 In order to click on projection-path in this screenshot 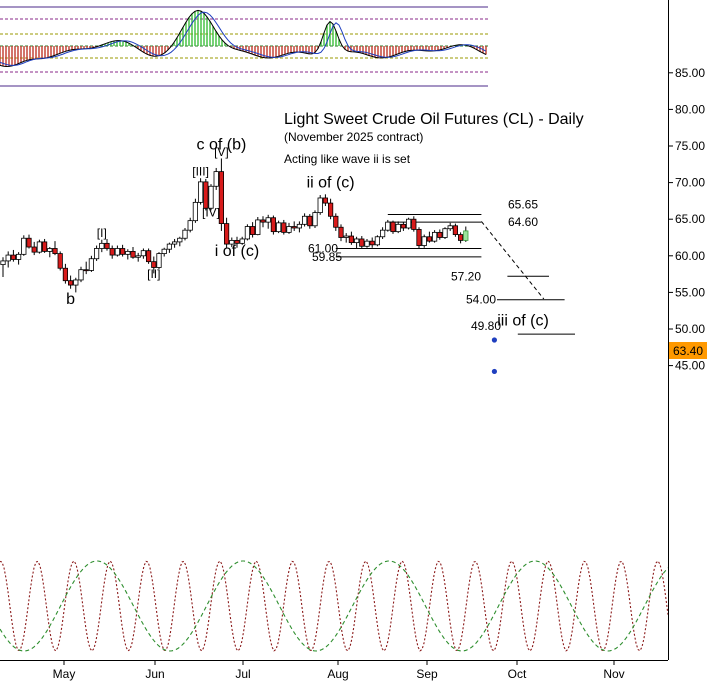, I will do `click(513, 260)`.